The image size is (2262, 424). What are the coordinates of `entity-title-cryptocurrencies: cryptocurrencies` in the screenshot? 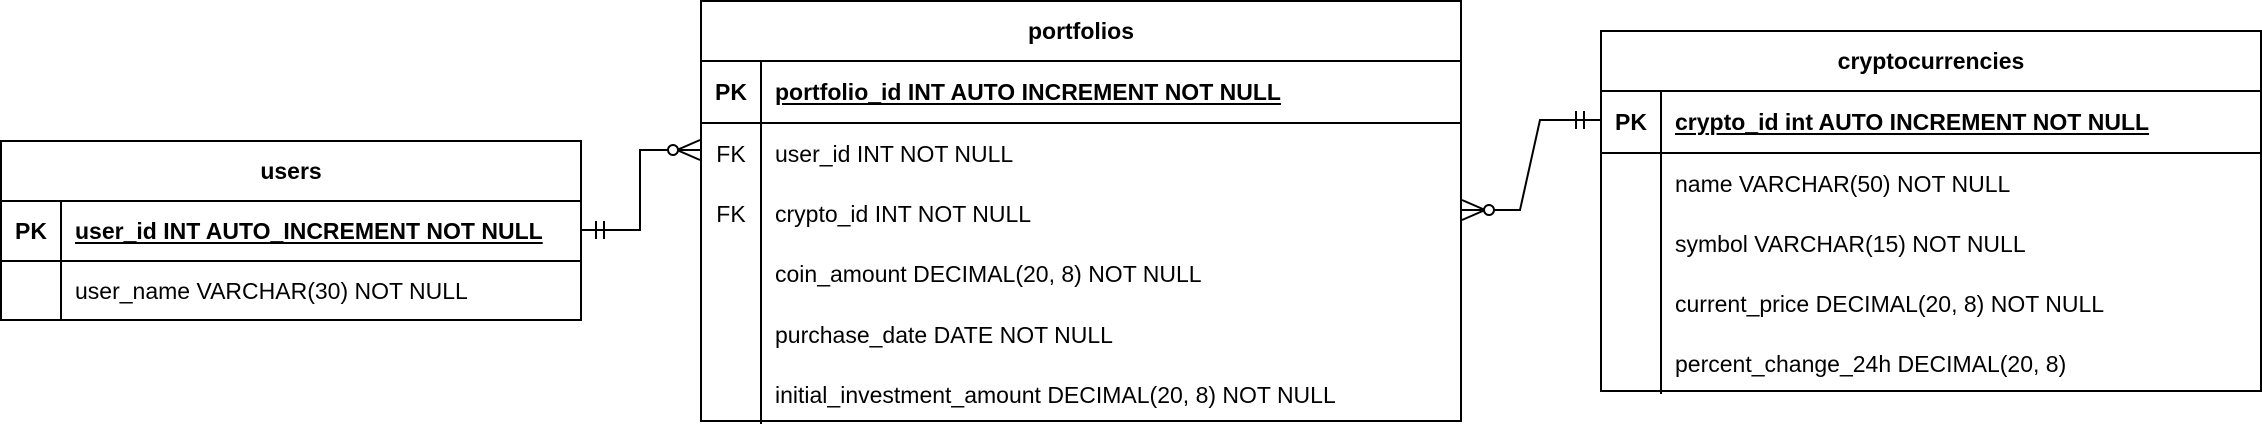 It's located at (1931, 62).